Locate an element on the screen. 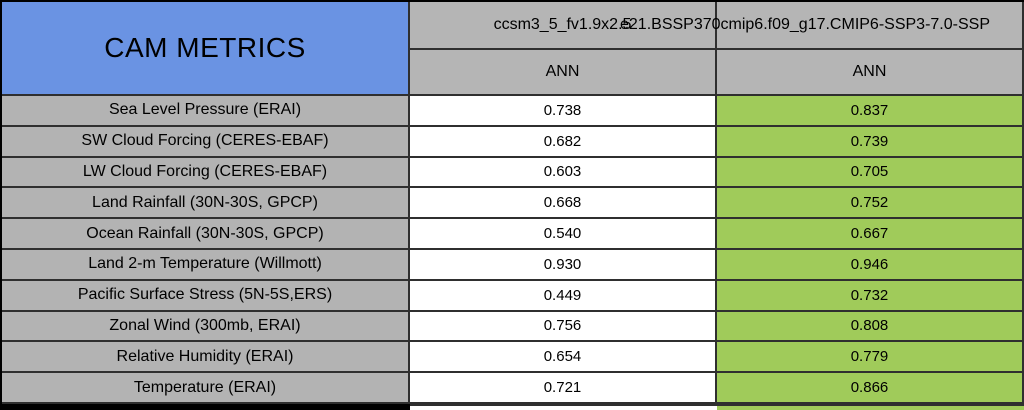 Image resolution: width=1024 pixels, height=410 pixels. metric-label-row-7: Pacific Surface Stress (5N-5S,ERS) is located at coordinates (206, 296).